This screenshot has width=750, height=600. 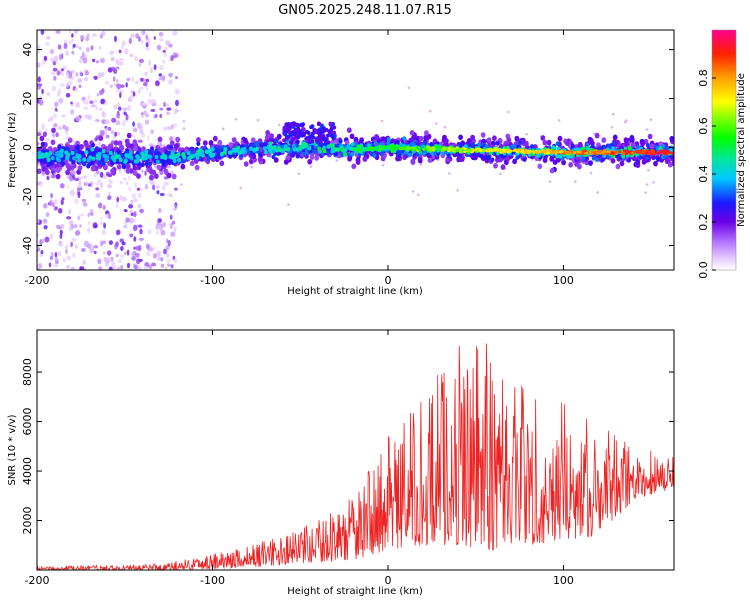 What do you see at coordinates (37, 280) in the screenshot?
I see `x-tick-label: -200` at bounding box center [37, 280].